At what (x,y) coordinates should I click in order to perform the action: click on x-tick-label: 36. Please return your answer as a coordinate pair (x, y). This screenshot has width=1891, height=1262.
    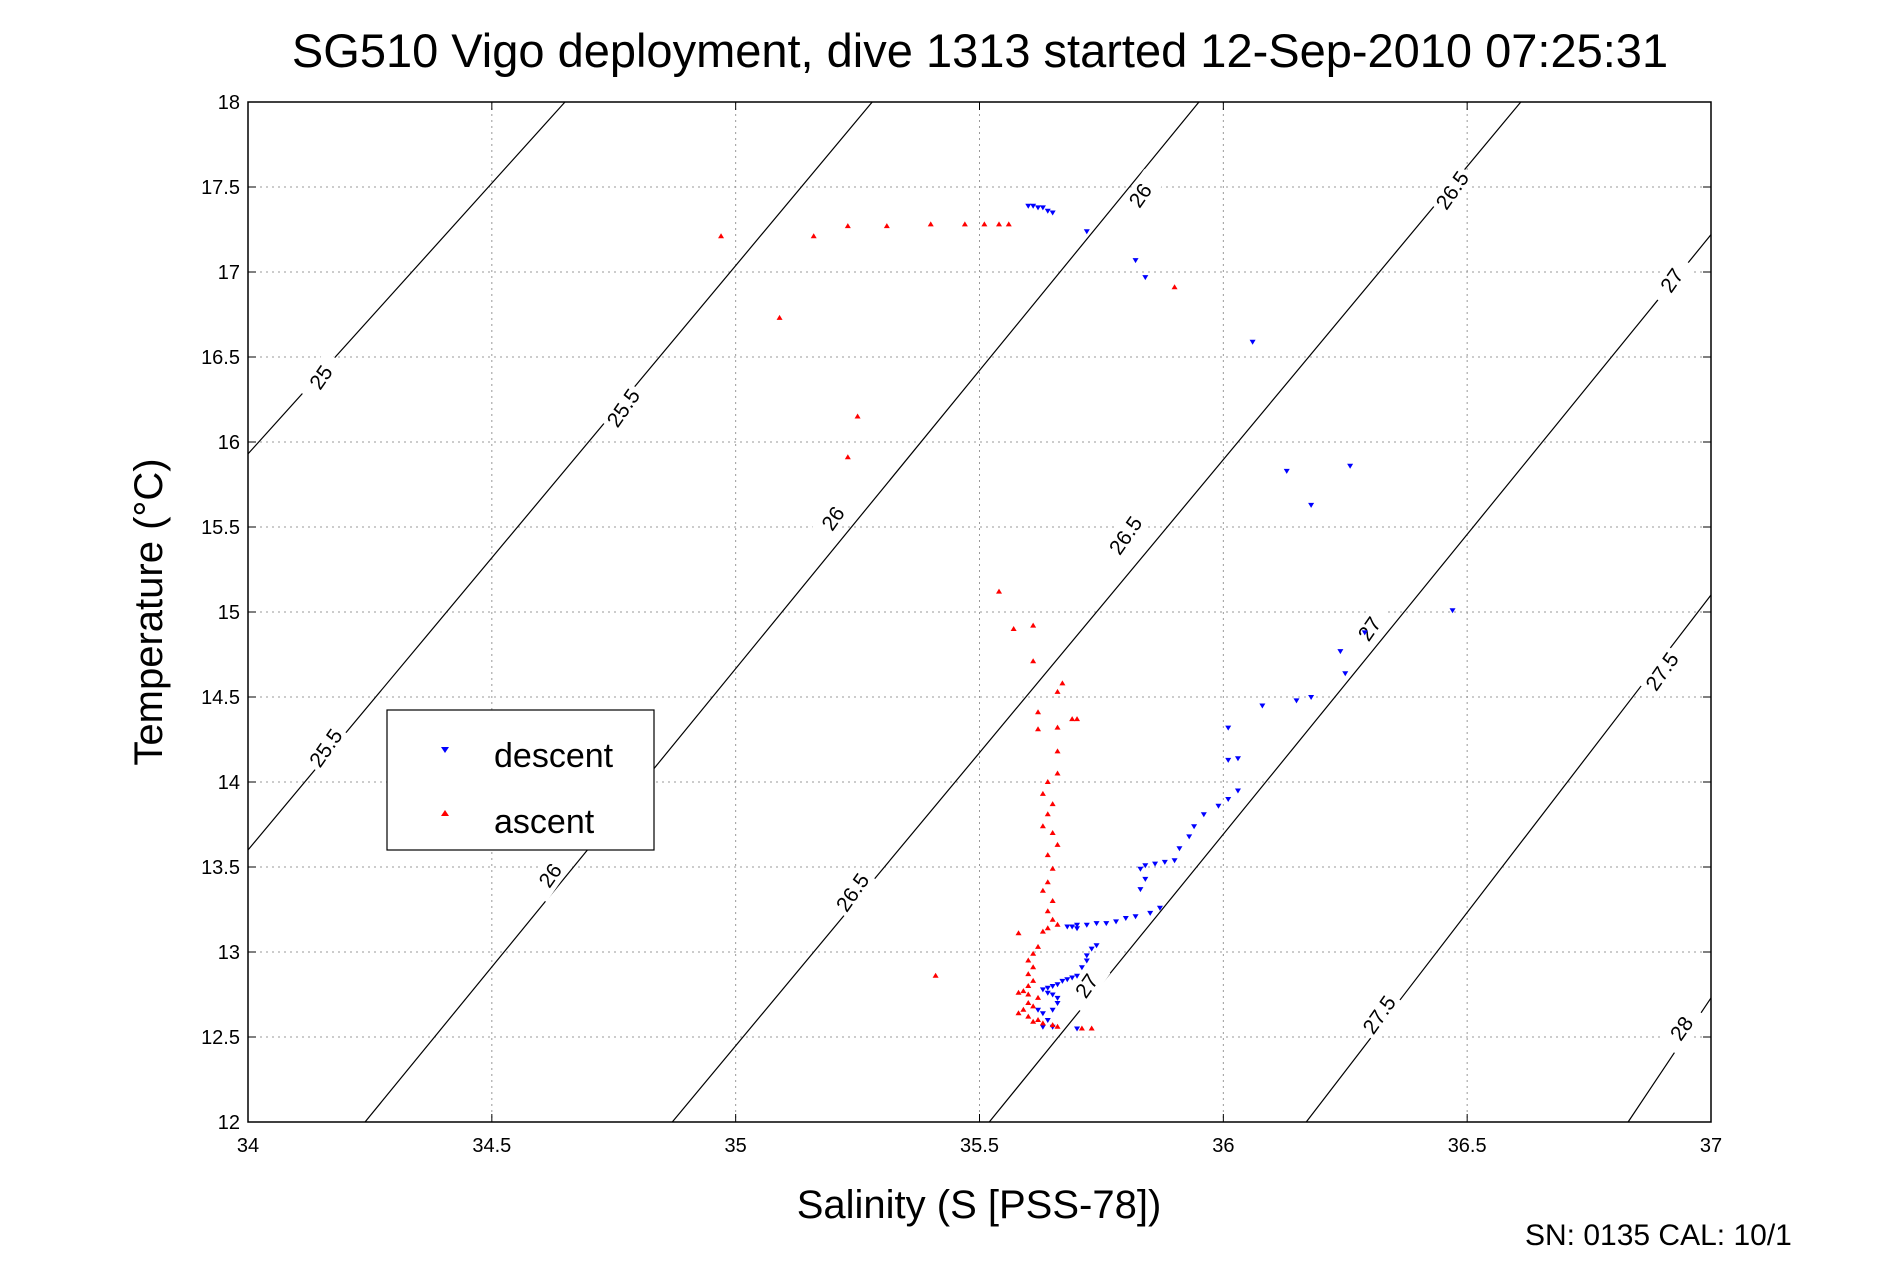
    Looking at the image, I should click on (1223, 1146).